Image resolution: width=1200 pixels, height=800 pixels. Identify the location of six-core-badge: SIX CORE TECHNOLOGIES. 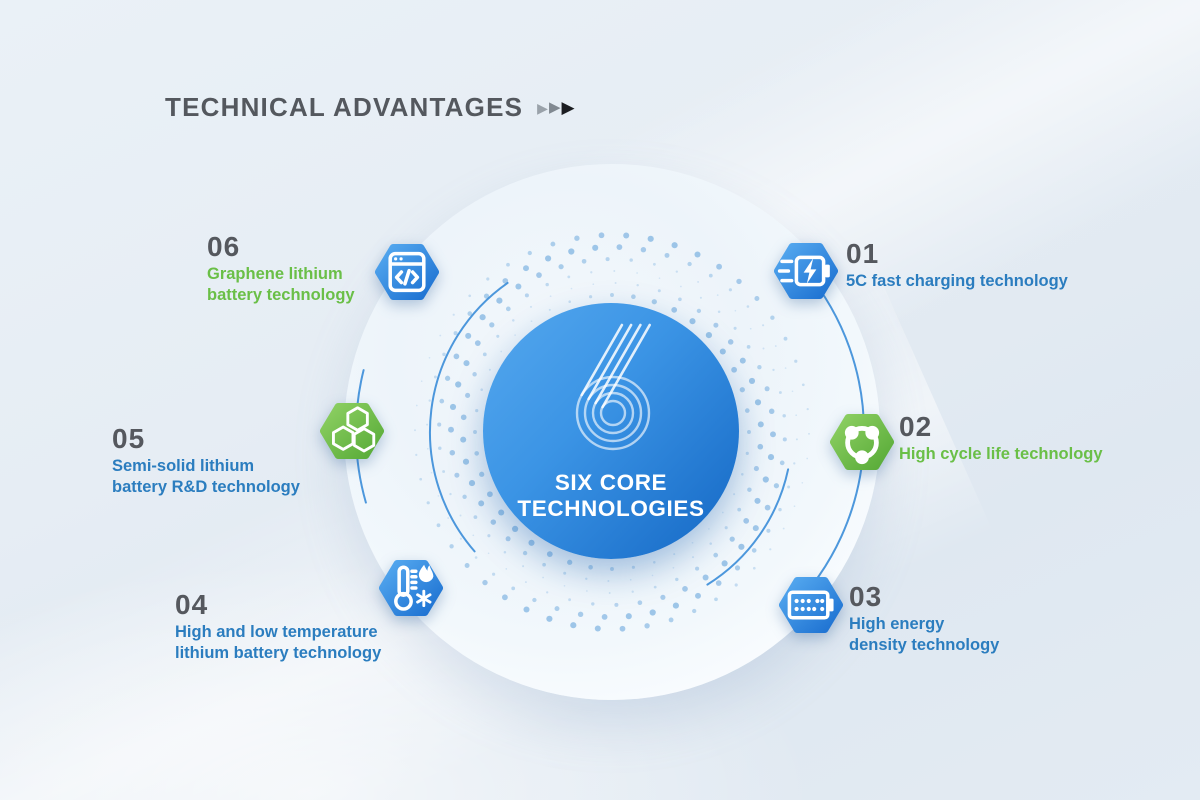
(611, 431).